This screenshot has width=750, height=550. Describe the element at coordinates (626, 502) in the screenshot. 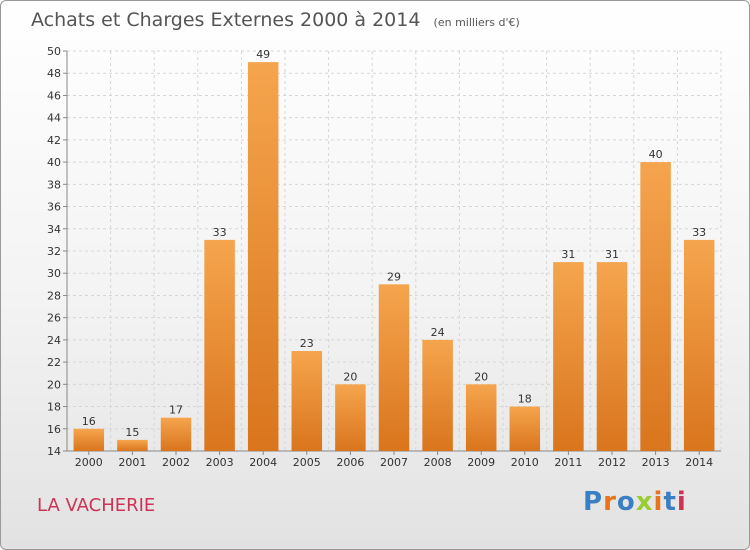

I see `logo-letter: o` at that location.